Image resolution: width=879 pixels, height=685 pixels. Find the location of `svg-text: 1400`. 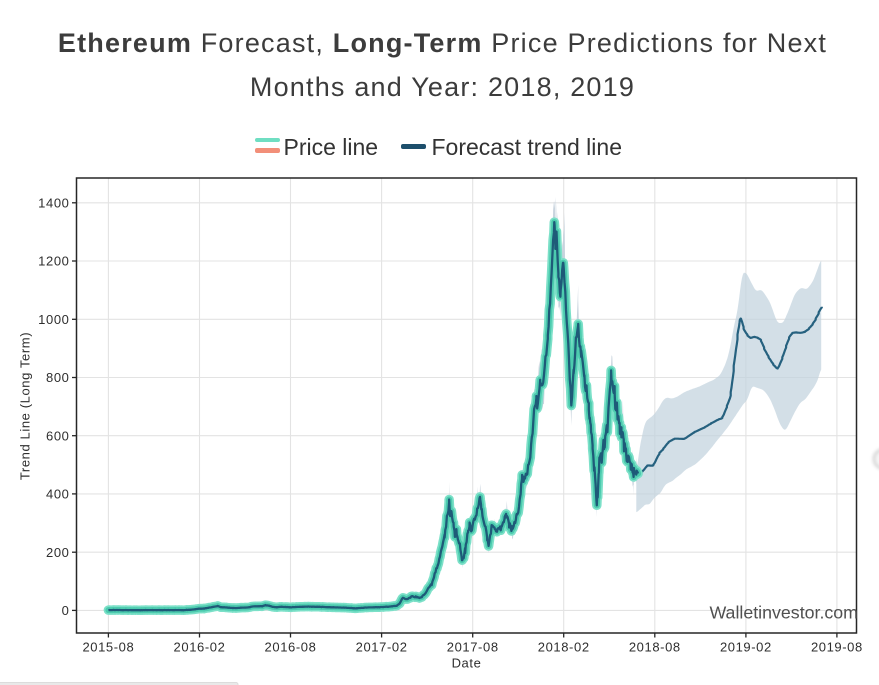

svg-text: 1400 is located at coordinates (53, 202).